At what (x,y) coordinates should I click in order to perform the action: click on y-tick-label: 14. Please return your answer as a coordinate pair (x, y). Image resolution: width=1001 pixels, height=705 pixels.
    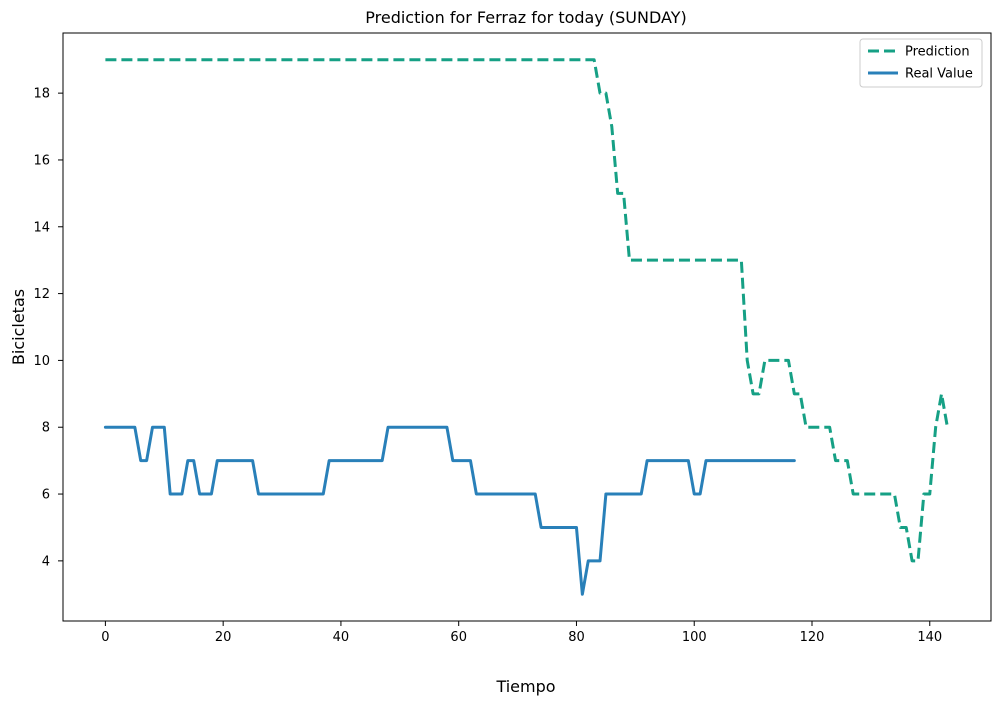
    Looking at the image, I should click on (41, 227).